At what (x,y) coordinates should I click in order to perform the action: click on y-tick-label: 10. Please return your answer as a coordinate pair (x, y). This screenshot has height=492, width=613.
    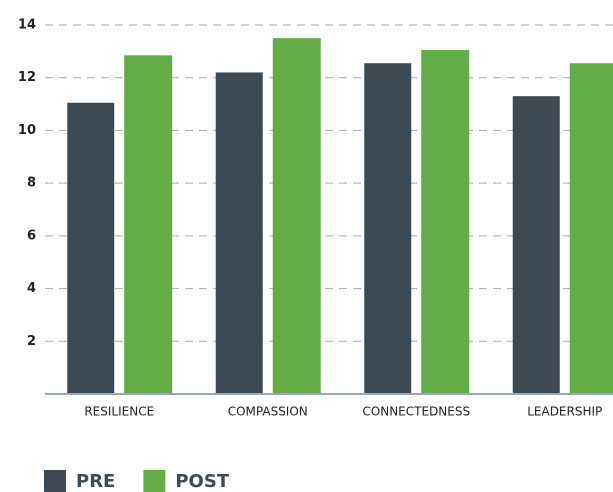
    Looking at the image, I should click on (27, 130).